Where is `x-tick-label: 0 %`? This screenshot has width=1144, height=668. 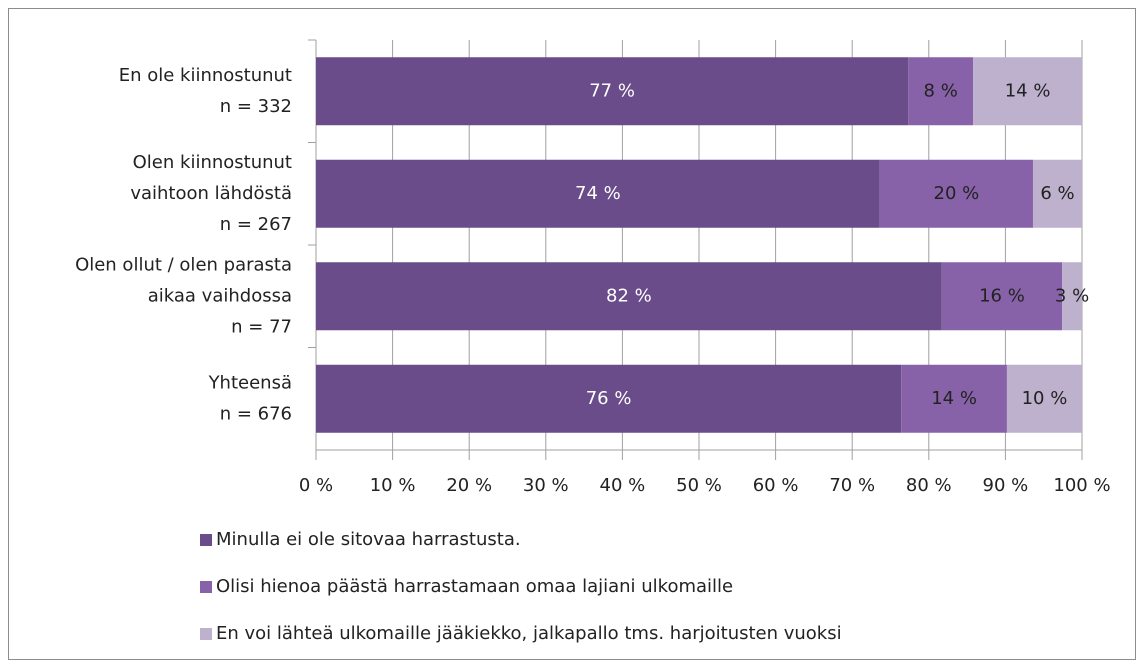
x-tick-label: 0 % is located at coordinates (316, 485).